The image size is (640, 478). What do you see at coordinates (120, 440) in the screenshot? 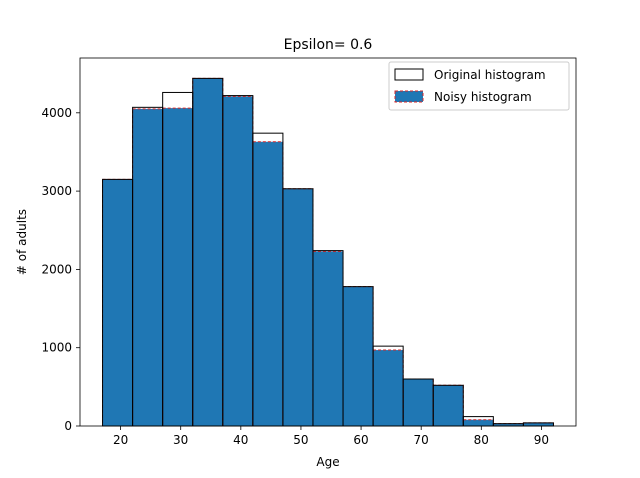
I see `x-tick-label: 20` at bounding box center [120, 440].